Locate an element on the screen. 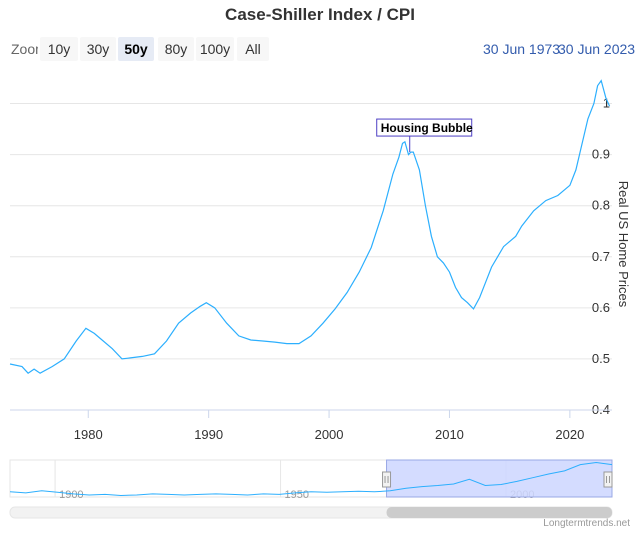 This screenshot has height=533, width=640. navigator-handle-right is located at coordinates (608, 479).